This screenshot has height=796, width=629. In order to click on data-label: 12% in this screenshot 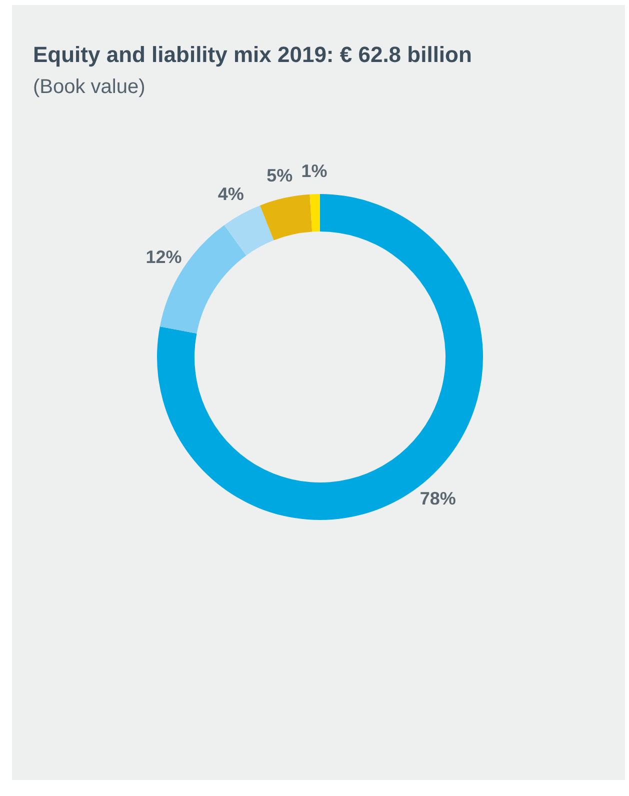, I will do `click(164, 256)`.